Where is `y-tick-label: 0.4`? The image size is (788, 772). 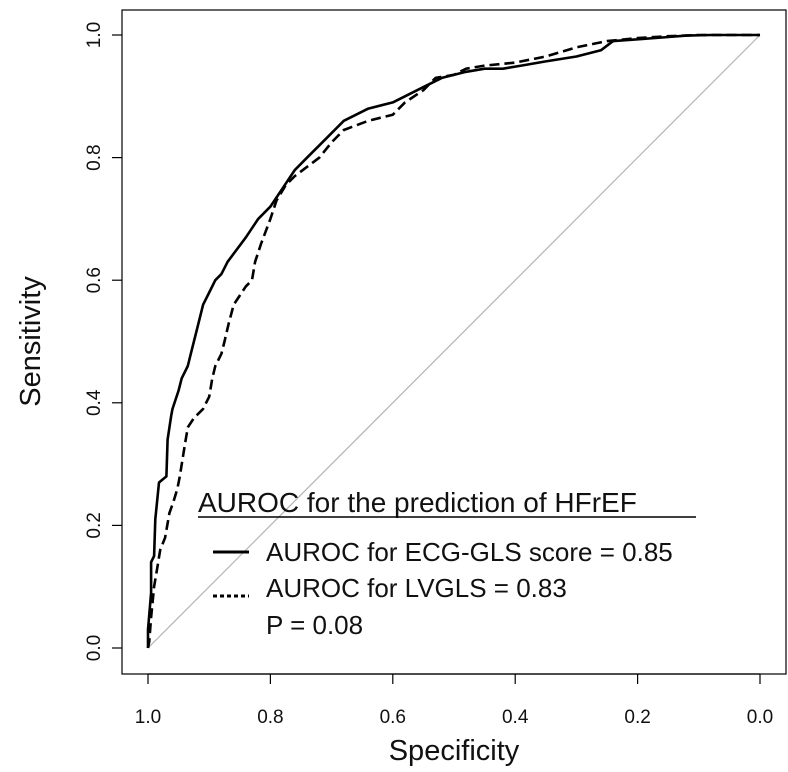
y-tick-label: 0.4 is located at coordinates (94, 402).